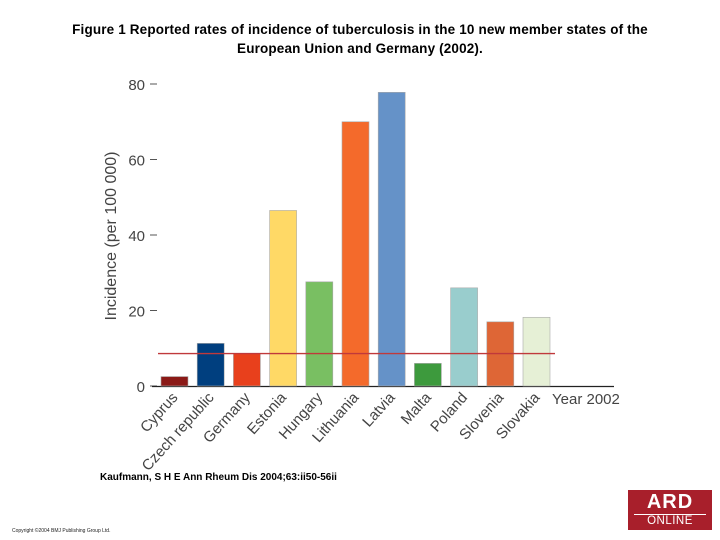  Describe the element at coordinates (391, 239) in the screenshot. I see `bar-latvia` at that location.